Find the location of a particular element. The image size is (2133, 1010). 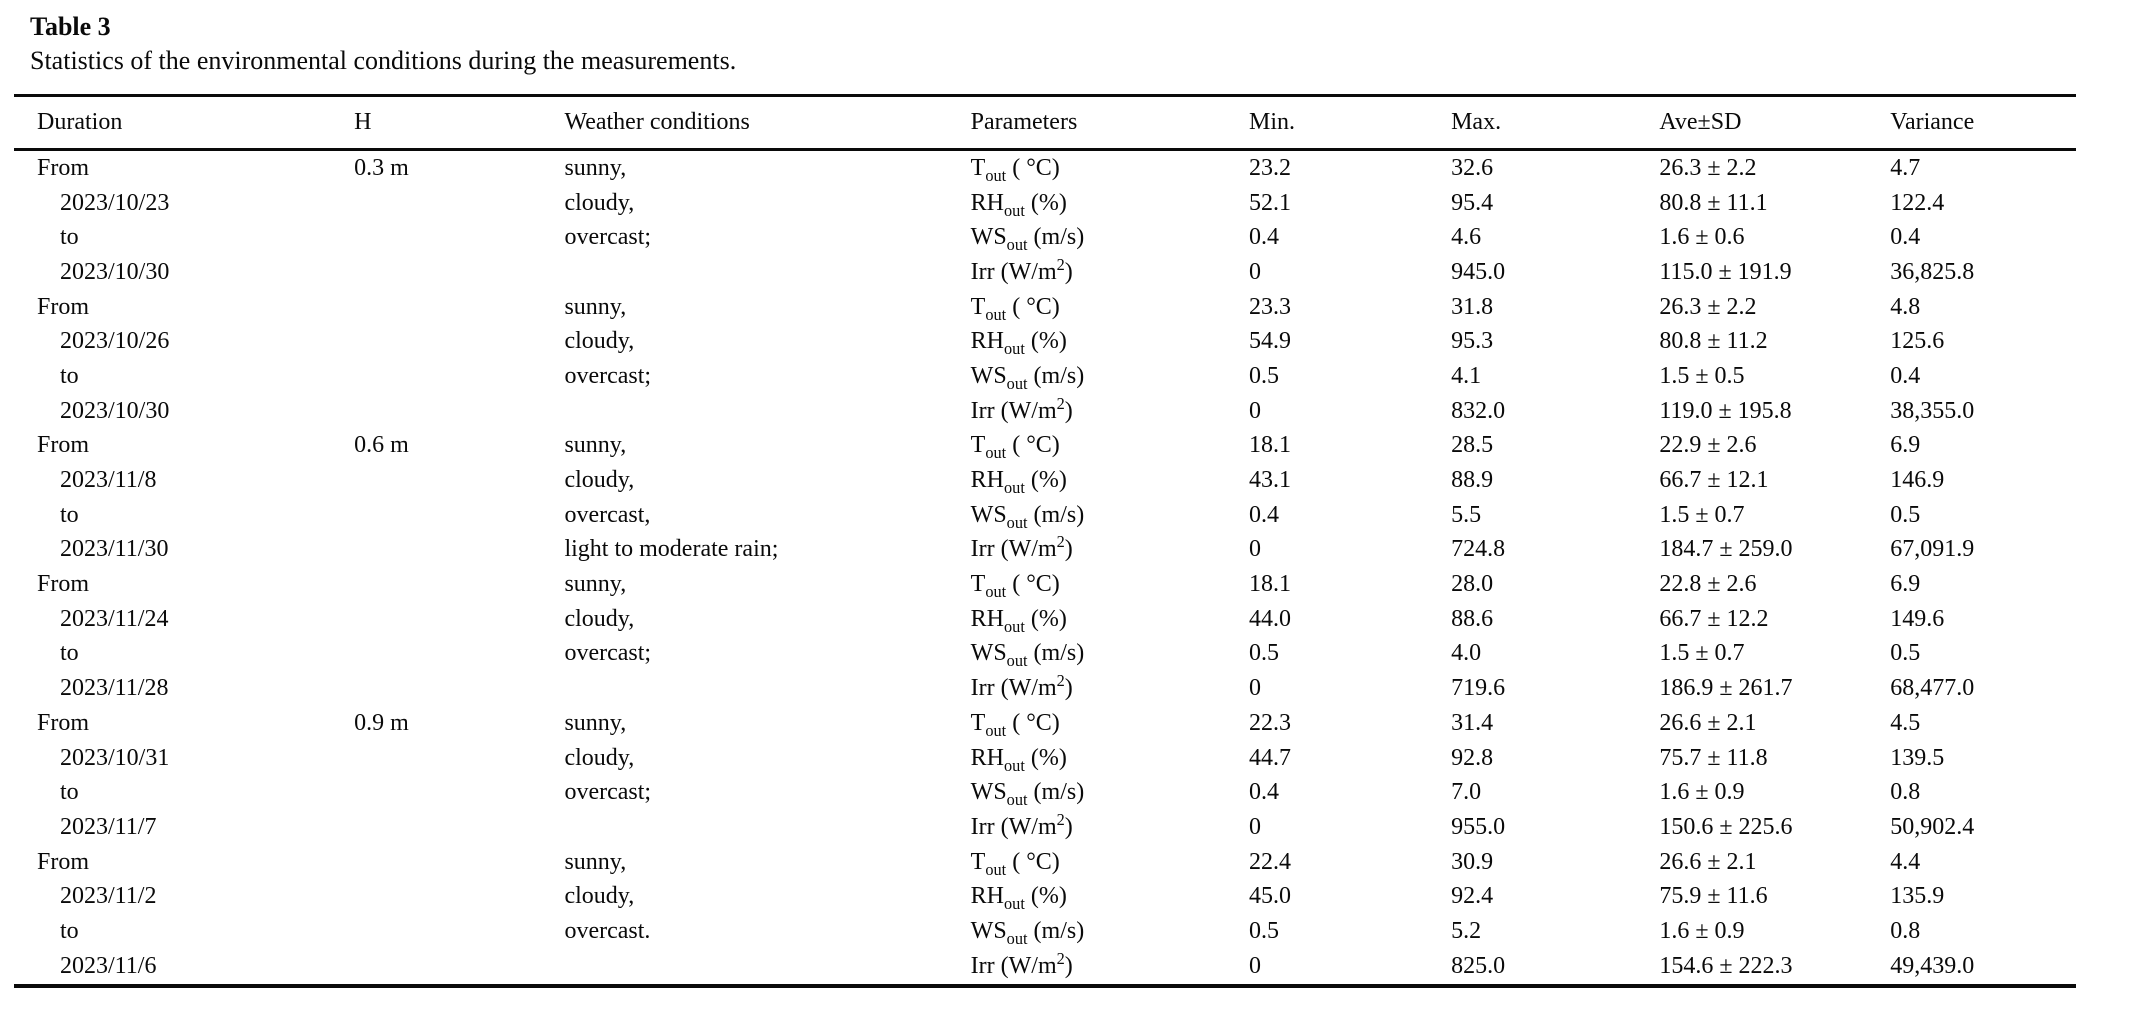

h-cell: 0.9 m is located at coordinates (381, 722).